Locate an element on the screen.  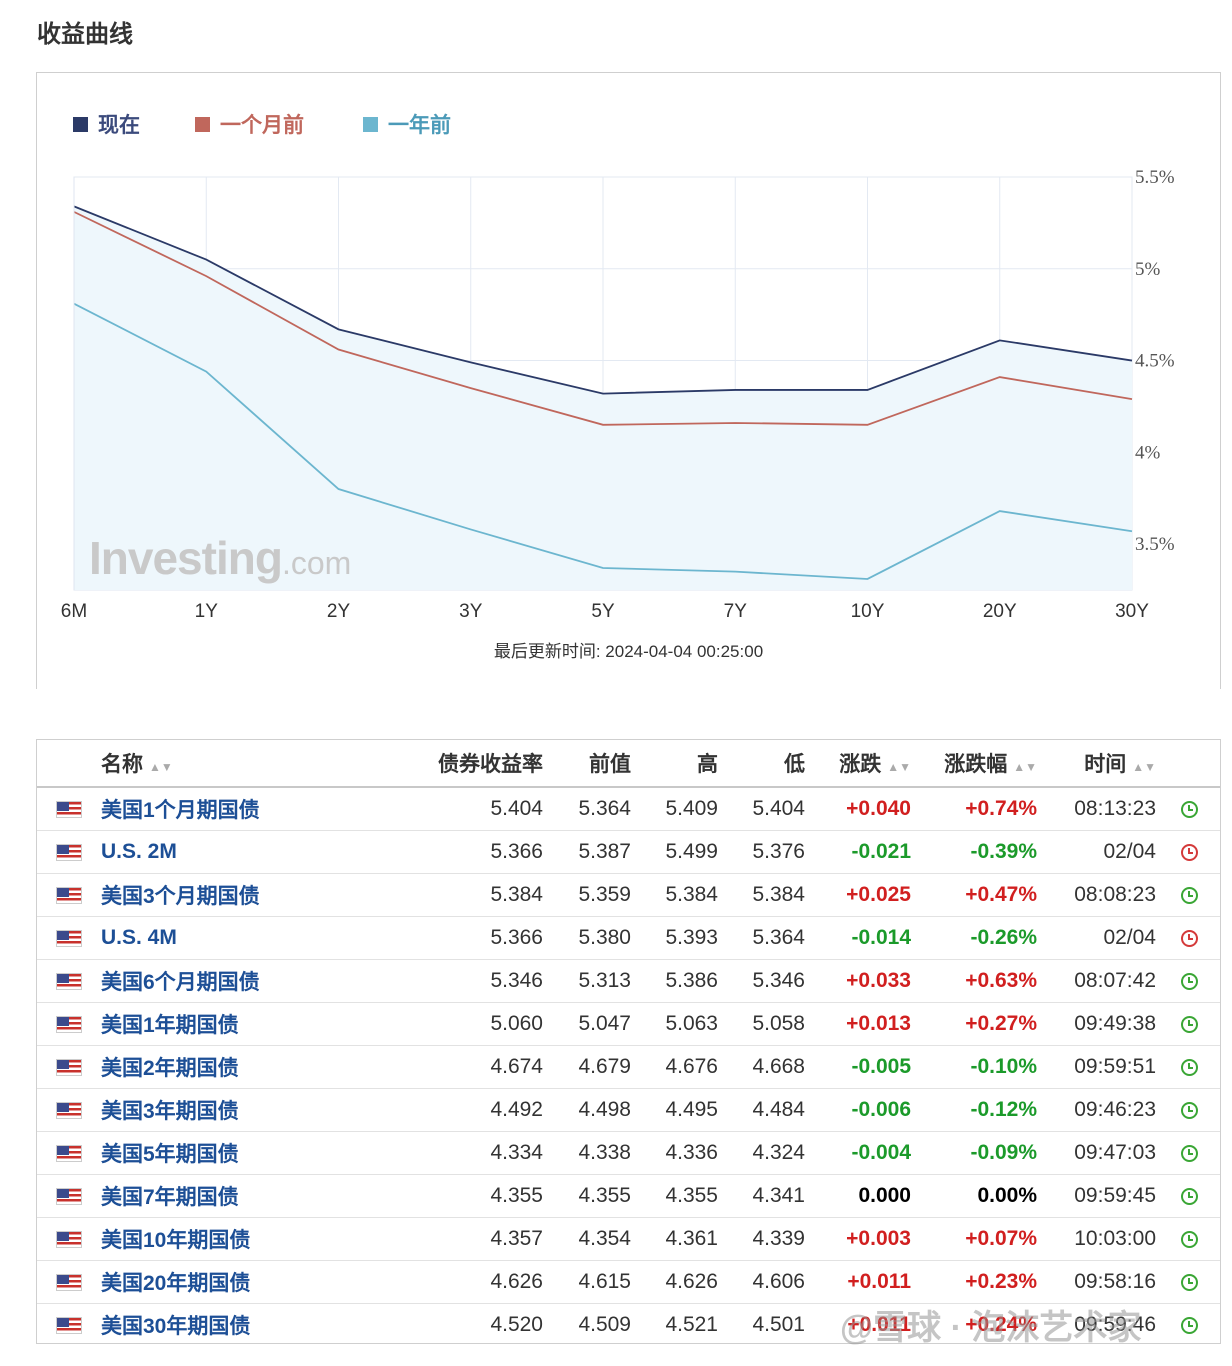
legend-item-month-ago: 一个月前 is located at coordinates (249, 124).